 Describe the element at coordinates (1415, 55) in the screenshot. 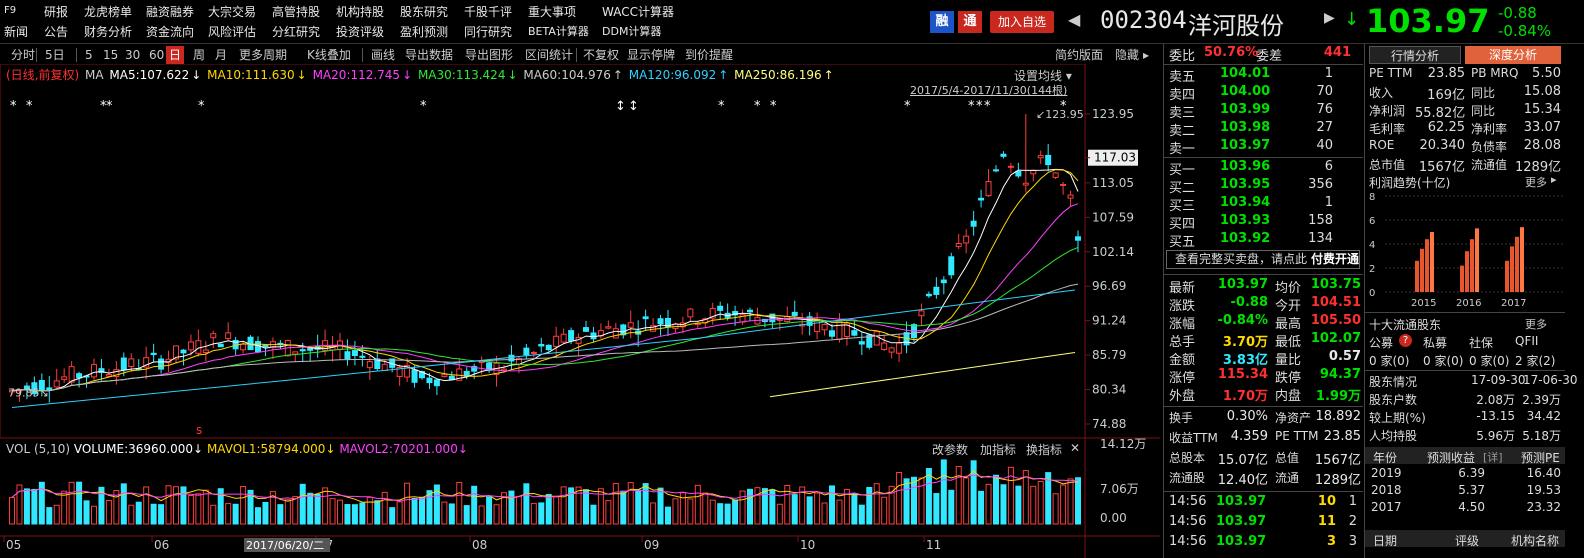

I see `tab-market-analysis: 行情分析` at that location.